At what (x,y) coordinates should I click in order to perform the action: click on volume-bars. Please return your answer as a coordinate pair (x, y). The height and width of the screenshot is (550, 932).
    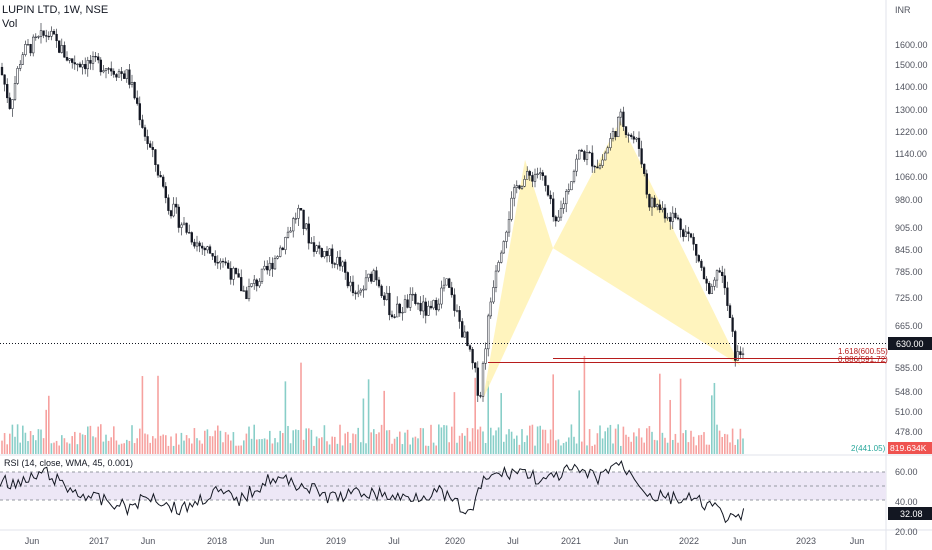
    Looking at the image, I should click on (372, 404).